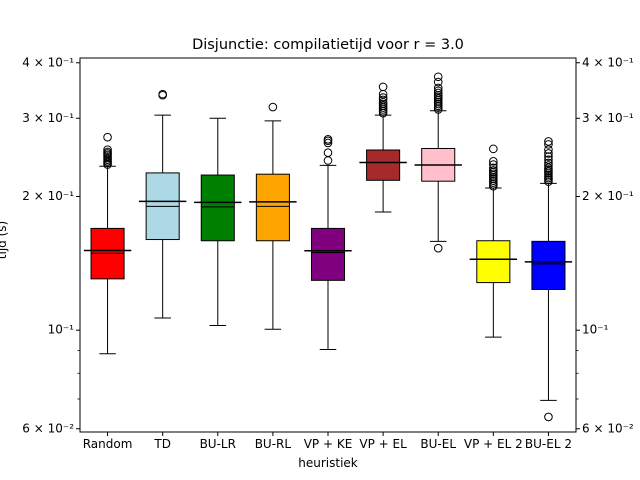 The height and width of the screenshot is (480, 640). Describe the element at coordinates (51, 245) in the screenshot. I see `y-axis-left: 6 × 10⁻² 10⁻¹ 2 × 10⁻¹ 3 × 10⁻¹ 4 × 10⁻¹` at that location.